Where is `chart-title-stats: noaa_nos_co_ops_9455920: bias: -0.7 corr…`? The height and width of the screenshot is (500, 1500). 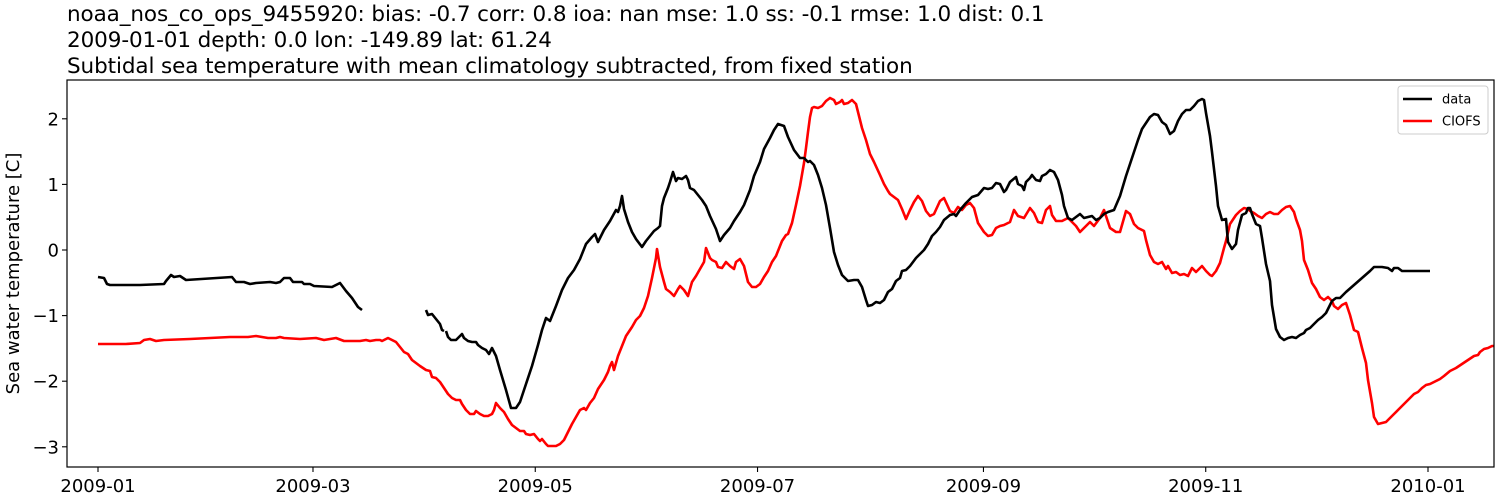
chart-title-stats: noaa_nos_co_ops_9455920: bias: -0.7 corr… is located at coordinates (556, 14).